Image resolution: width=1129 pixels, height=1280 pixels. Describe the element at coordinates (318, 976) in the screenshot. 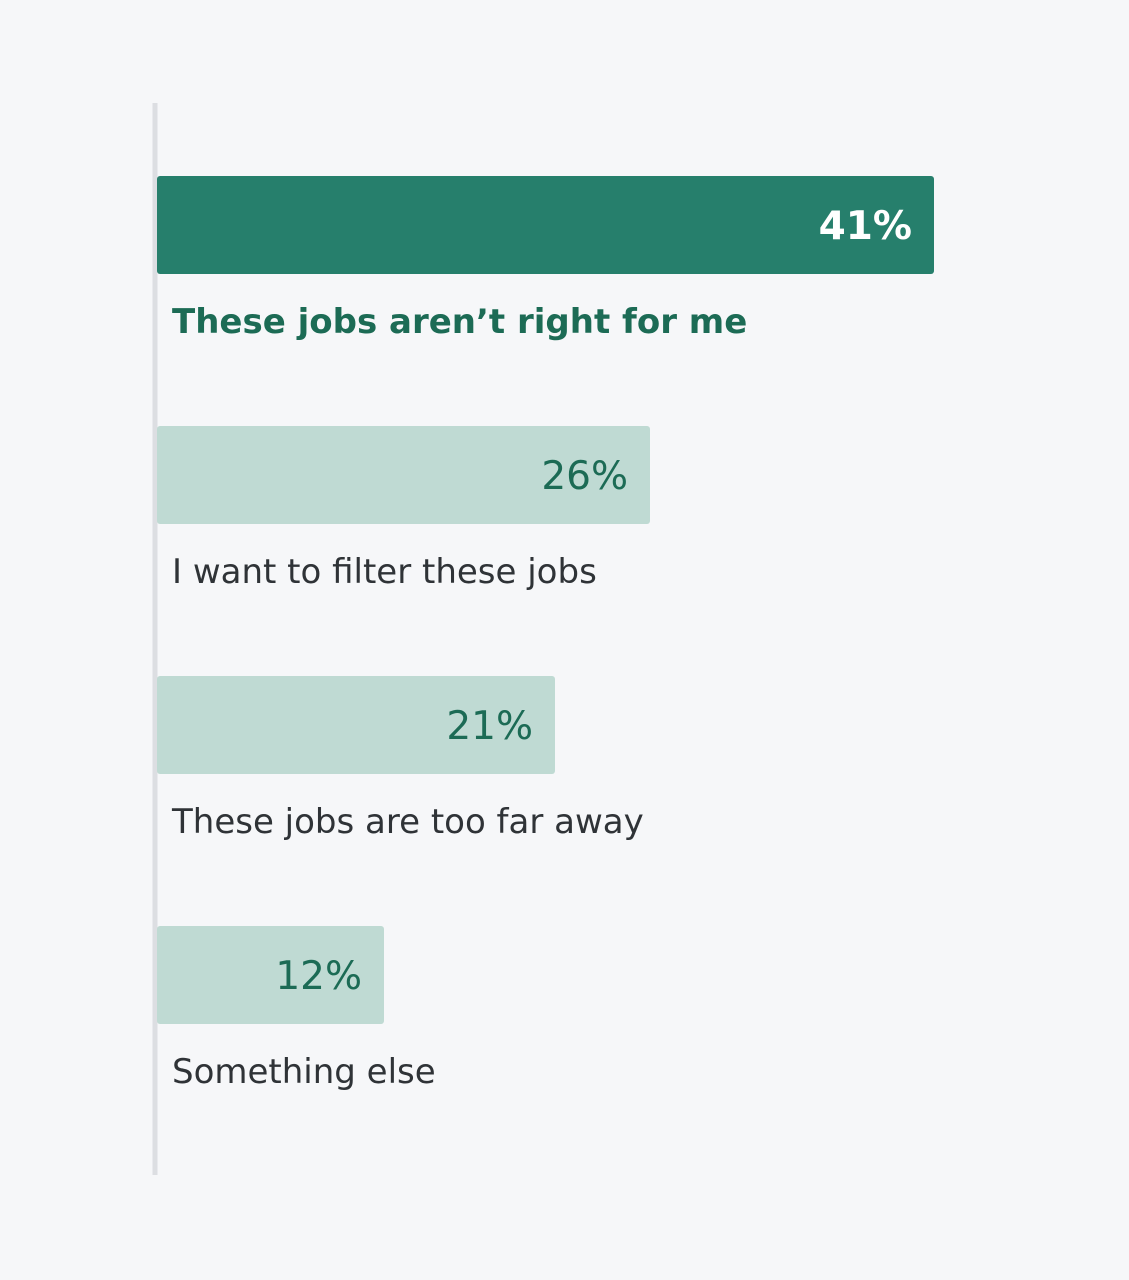

I see `bar-value-label: 12%` at that location.